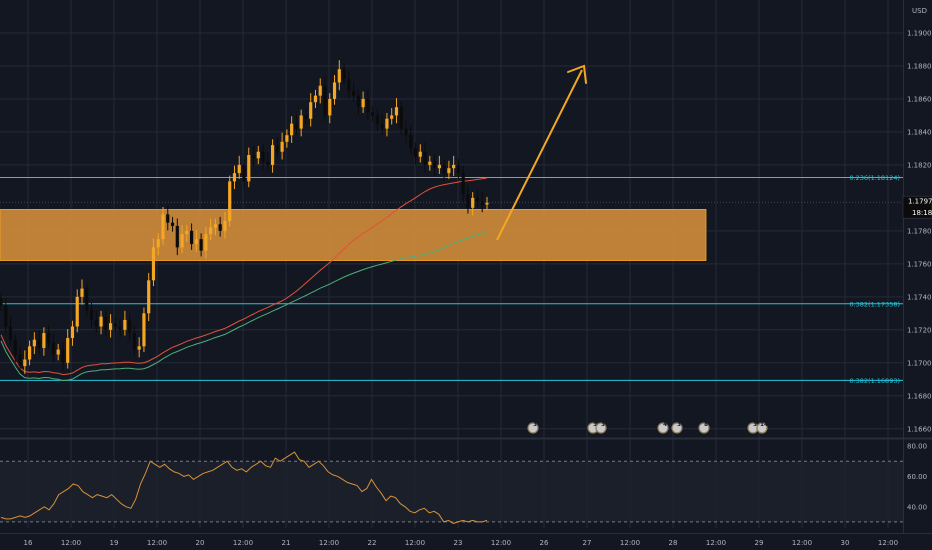 This screenshot has height=550, width=932. I want to click on rsi-layer, so click(451, 487).